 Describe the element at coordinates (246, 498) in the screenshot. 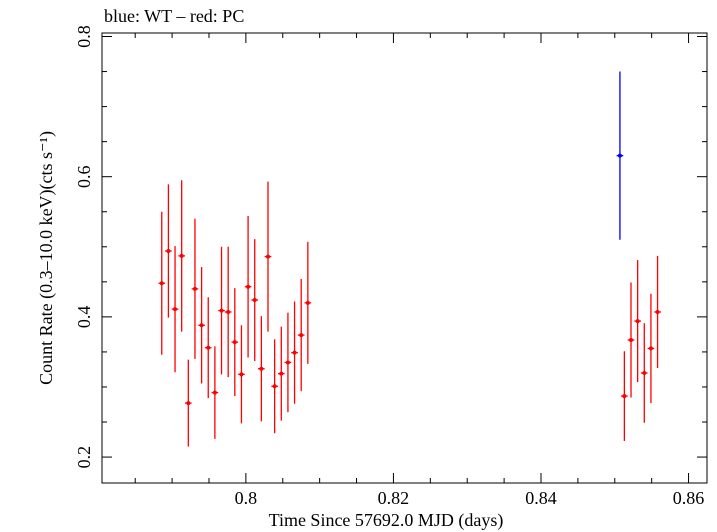

I see `x-tick-label: 0.8` at that location.